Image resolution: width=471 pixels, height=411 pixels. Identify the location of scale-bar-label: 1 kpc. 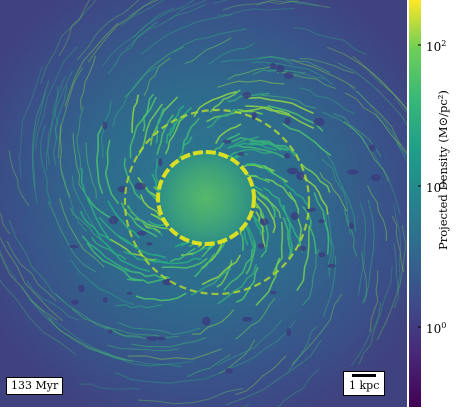
(364, 385).